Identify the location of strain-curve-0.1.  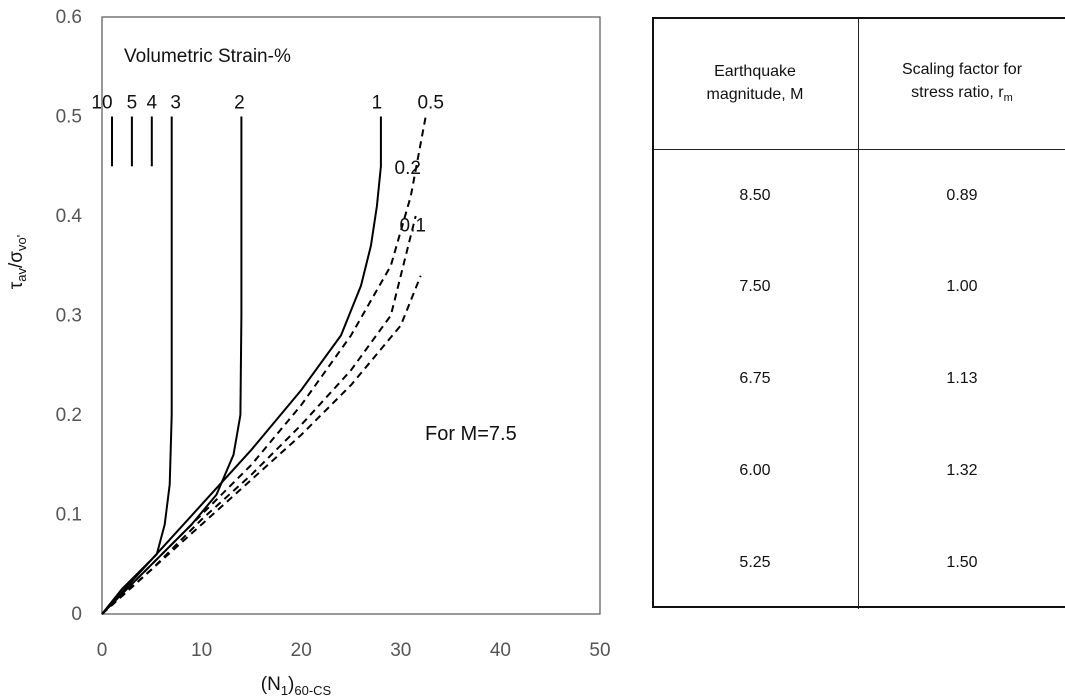
(261, 445).